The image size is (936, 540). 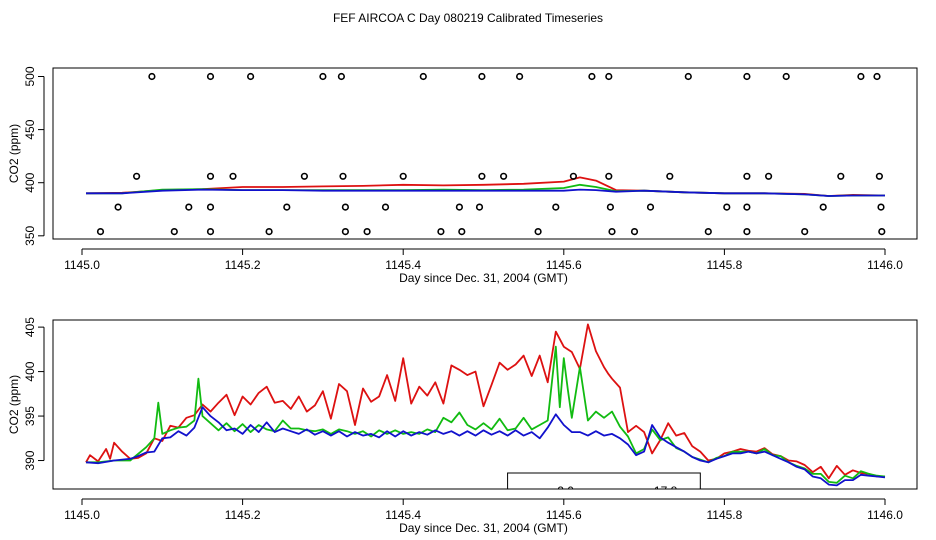 What do you see at coordinates (604, 480) in the screenshot?
I see `legend-box` at bounding box center [604, 480].